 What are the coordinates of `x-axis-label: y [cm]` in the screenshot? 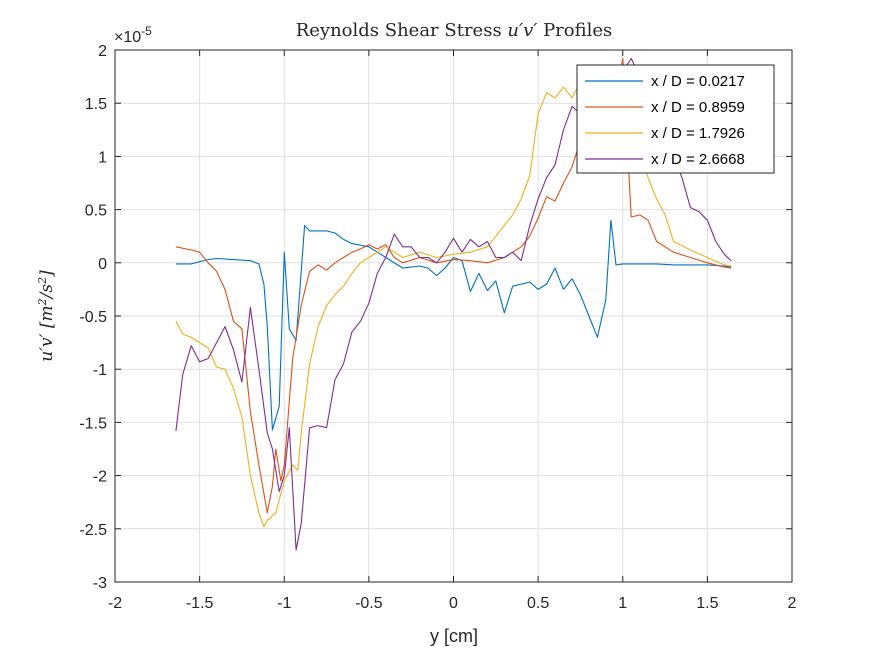 It's located at (454, 636).